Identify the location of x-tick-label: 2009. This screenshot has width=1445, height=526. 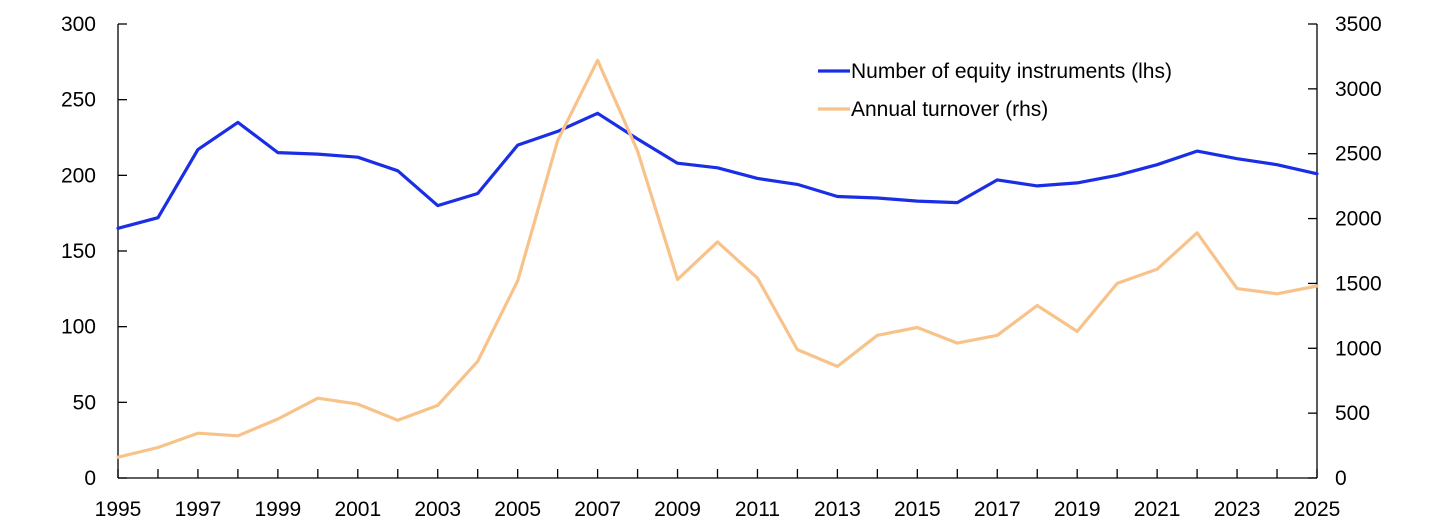
(677, 509).